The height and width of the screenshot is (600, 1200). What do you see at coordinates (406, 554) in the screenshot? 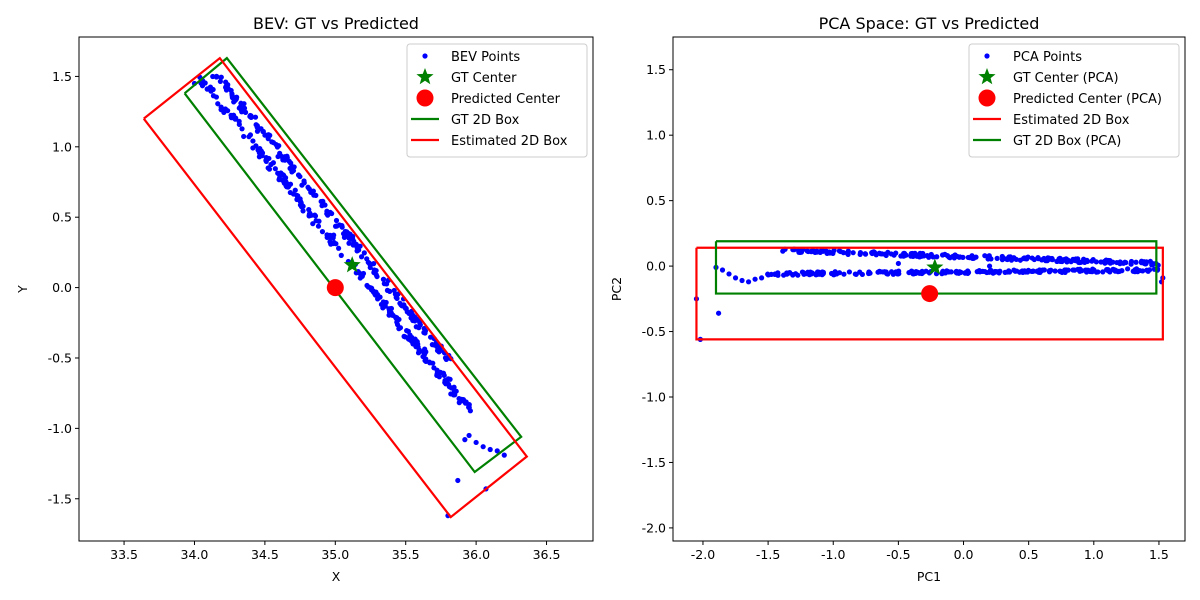
I see `x-tick-label: 35.5` at bounding box center [406, 554].